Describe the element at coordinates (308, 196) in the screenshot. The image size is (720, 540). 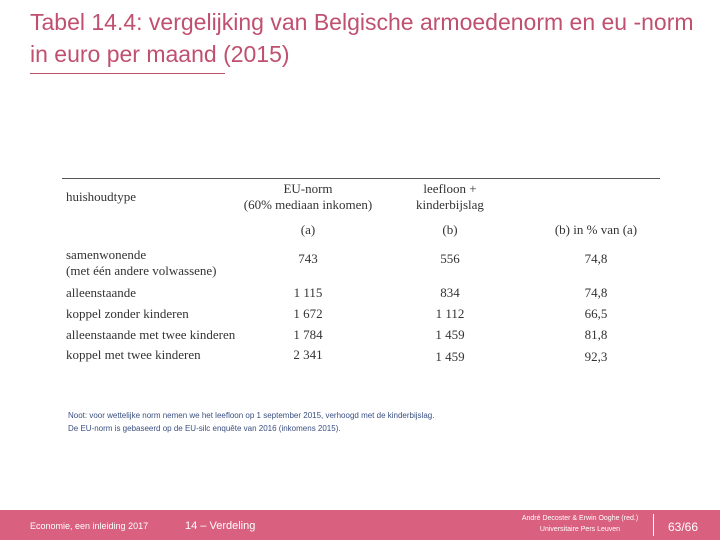
I see `column-header: EU-norm (60% mediaan inkomen)` at that location.